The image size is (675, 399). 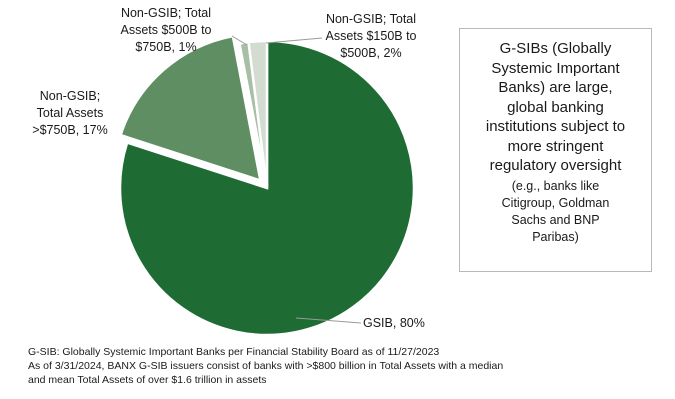 I want to click on leader-line-nongsib-500b-750b, so click(x=239, y=40).